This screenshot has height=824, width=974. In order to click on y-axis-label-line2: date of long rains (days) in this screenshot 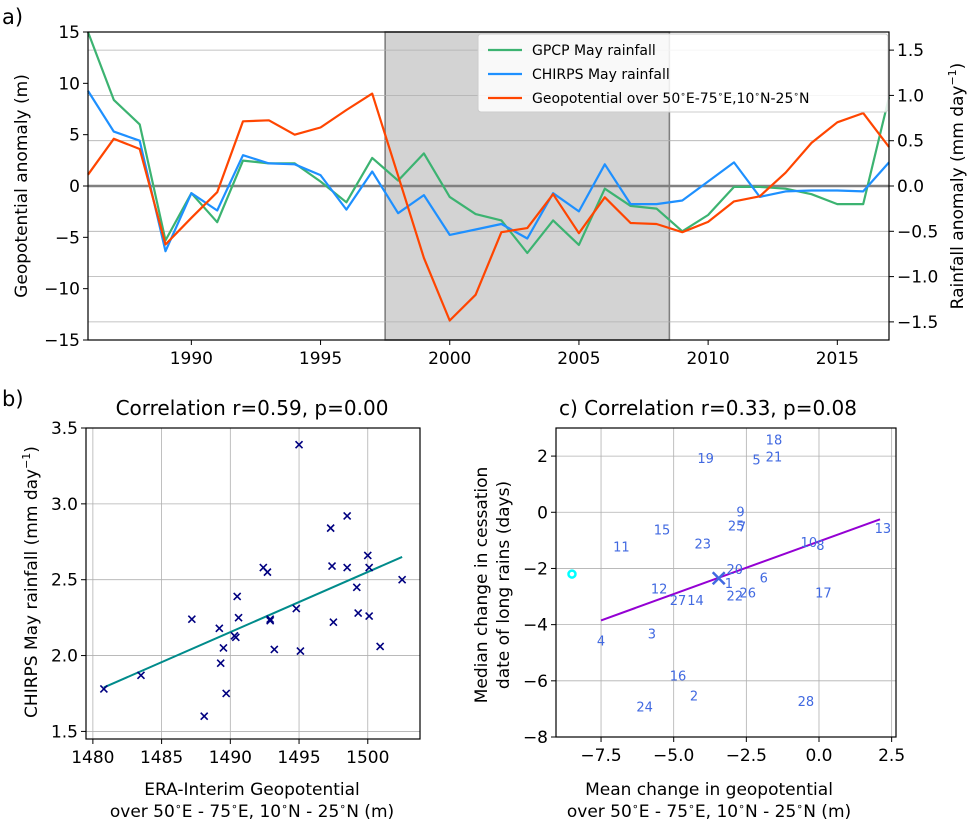, I will do `click(504, 585)`.